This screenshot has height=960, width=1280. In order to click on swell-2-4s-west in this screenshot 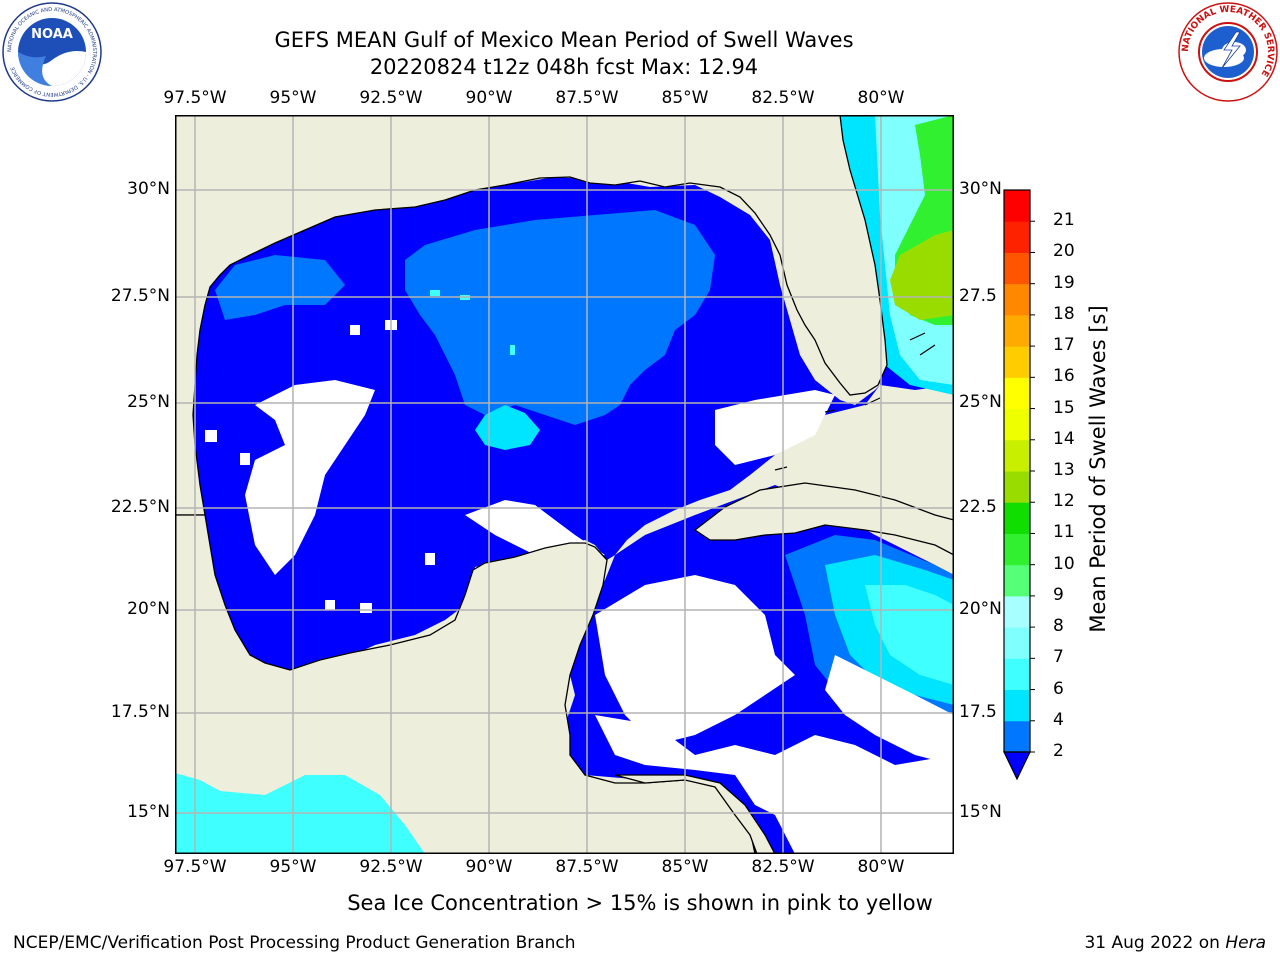, I will do `click(280, 287)`.